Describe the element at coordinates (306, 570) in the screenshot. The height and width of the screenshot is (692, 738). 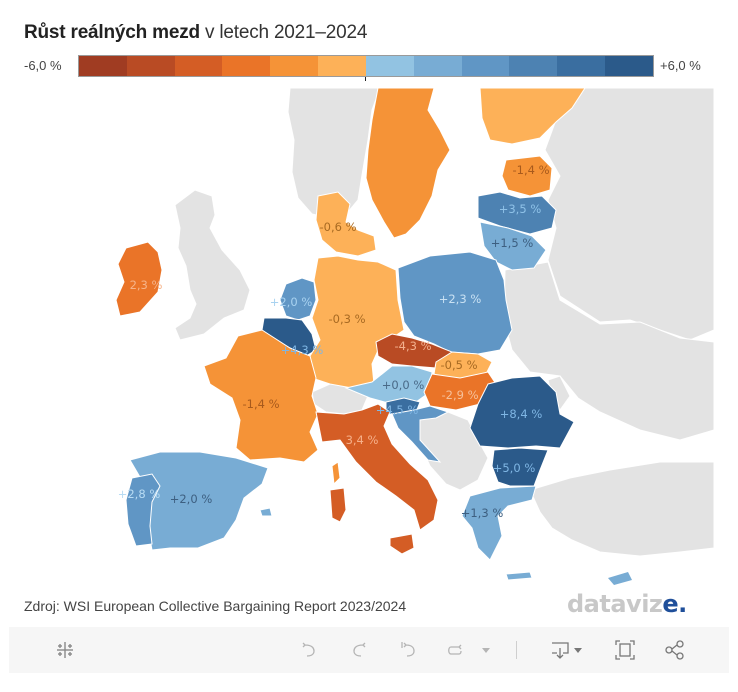
I see `land-north-africa` at that location.